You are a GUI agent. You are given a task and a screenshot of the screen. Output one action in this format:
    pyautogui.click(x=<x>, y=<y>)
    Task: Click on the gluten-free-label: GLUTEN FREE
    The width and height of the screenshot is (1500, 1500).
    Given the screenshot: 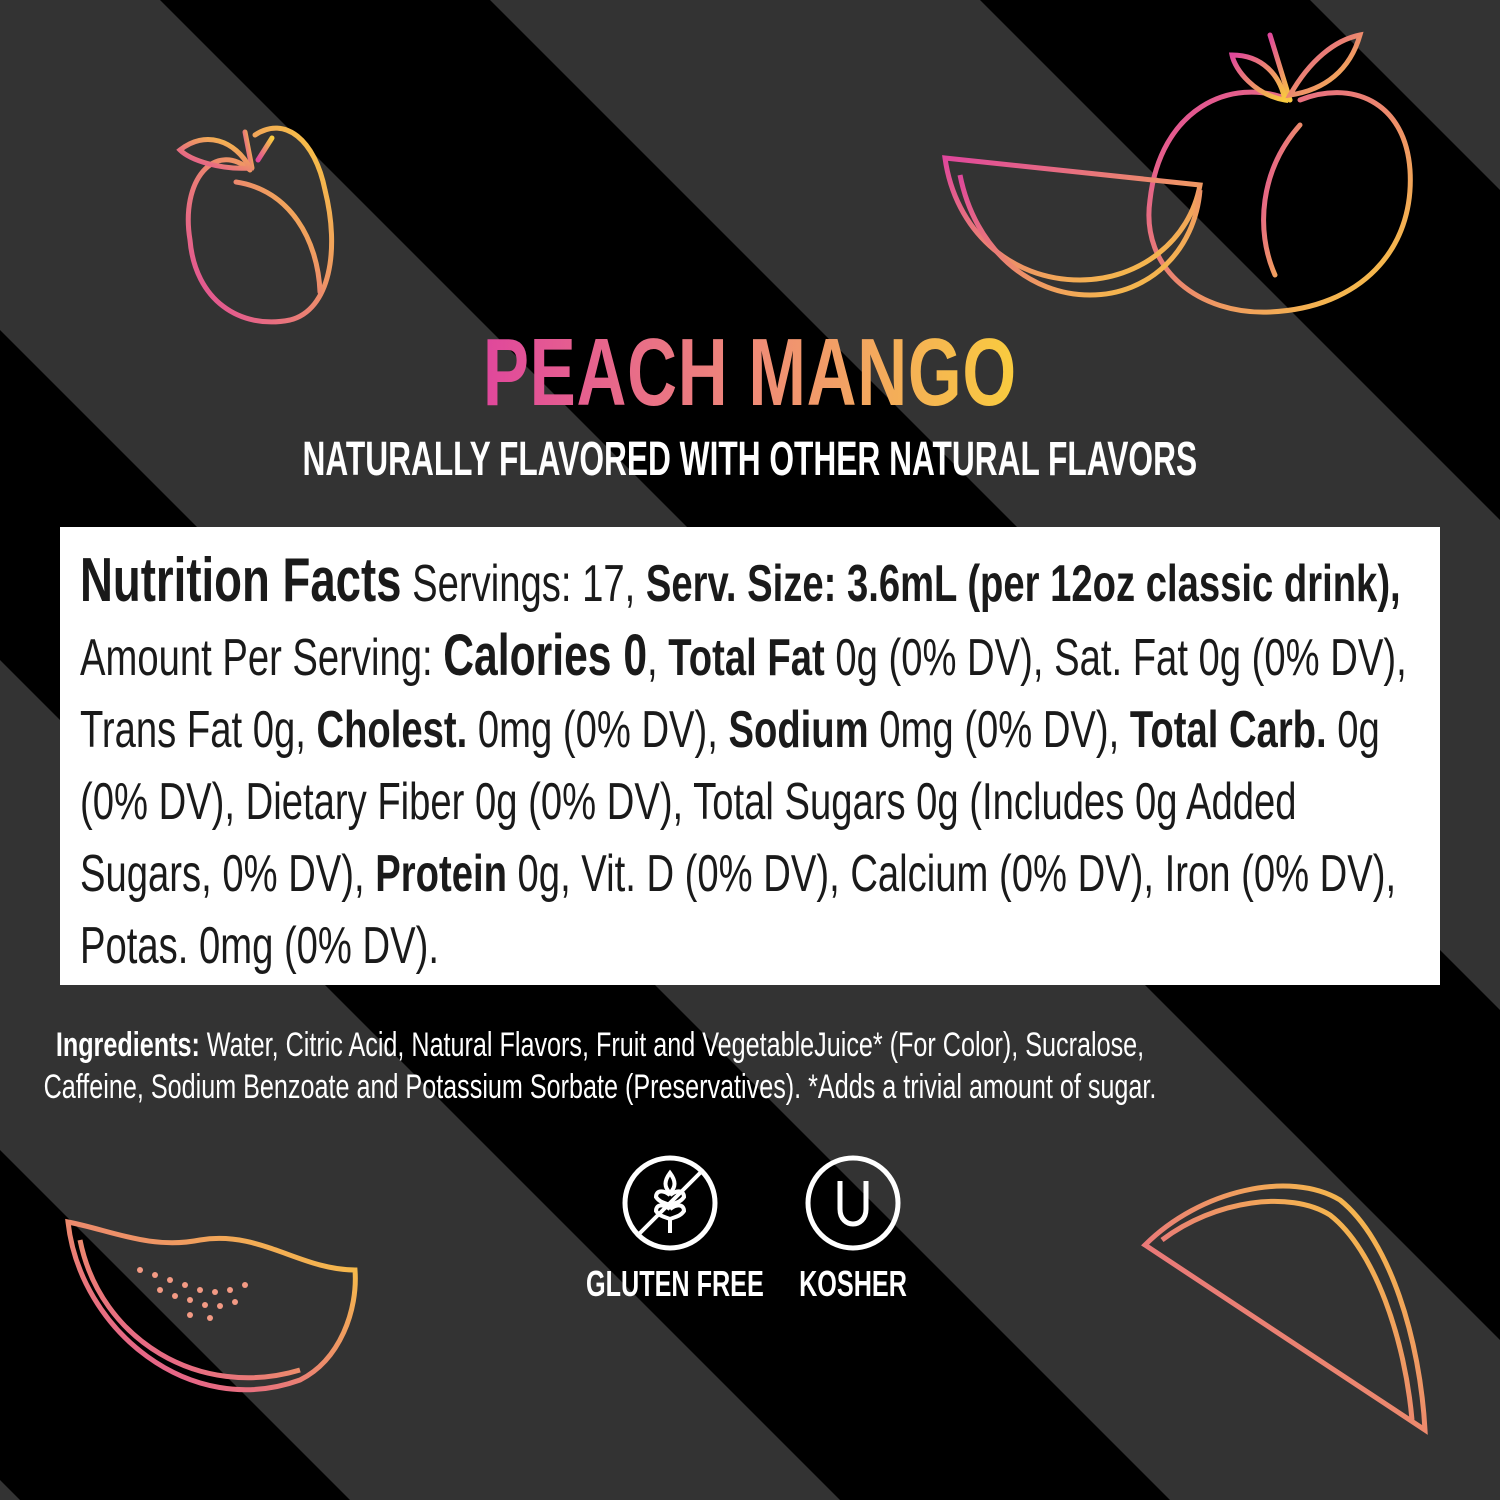 What is the action you would take?
    pyautogui.click(x=675, y=1283)
    